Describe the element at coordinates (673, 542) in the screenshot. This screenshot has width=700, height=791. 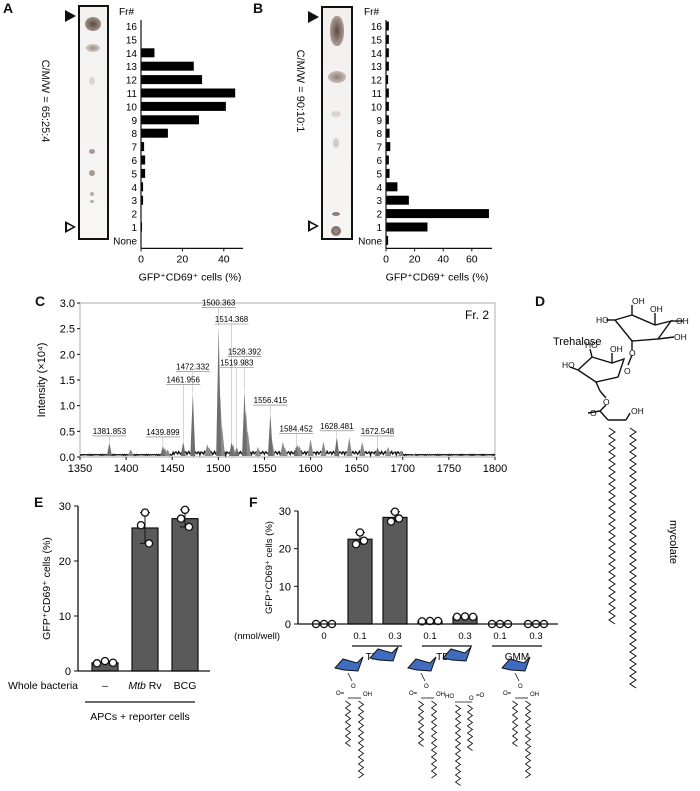
I see `mycolate-label: mycolate` at that location.